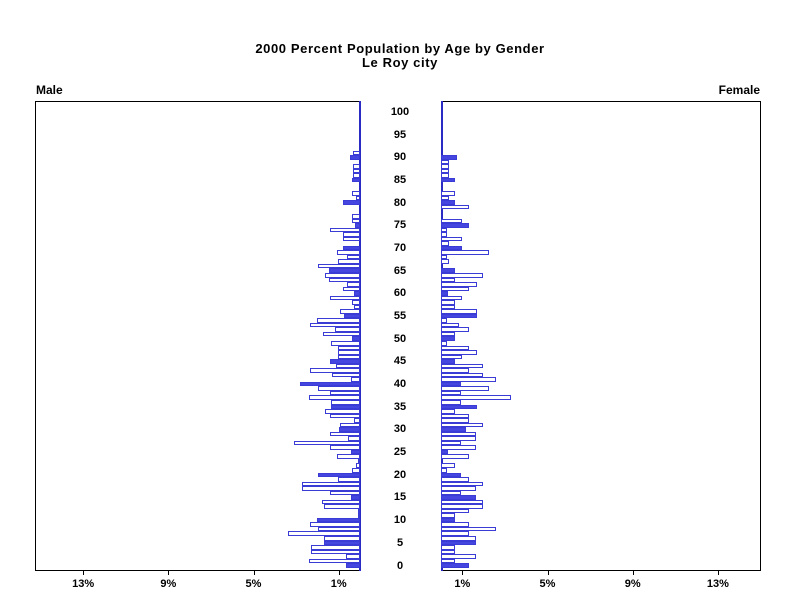  What do you see at coordinates (400, 248) in the screenshot?
I see `age-tick-label-70: 70` at bounding box center [400, 248].